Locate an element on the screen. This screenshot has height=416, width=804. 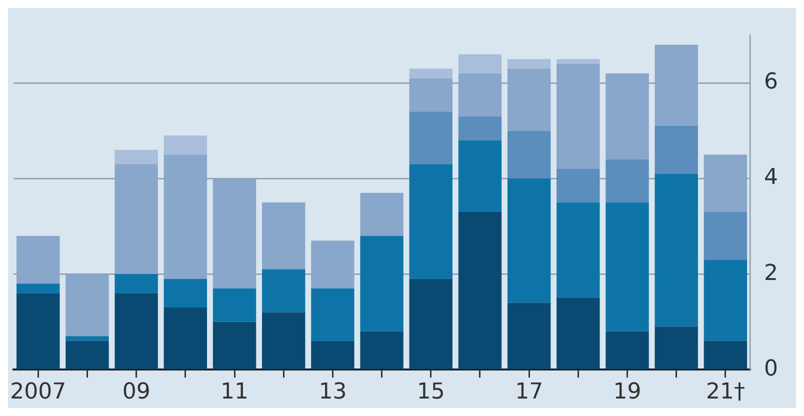
x-tick-label: 21† is located at coordinates (725, 392).